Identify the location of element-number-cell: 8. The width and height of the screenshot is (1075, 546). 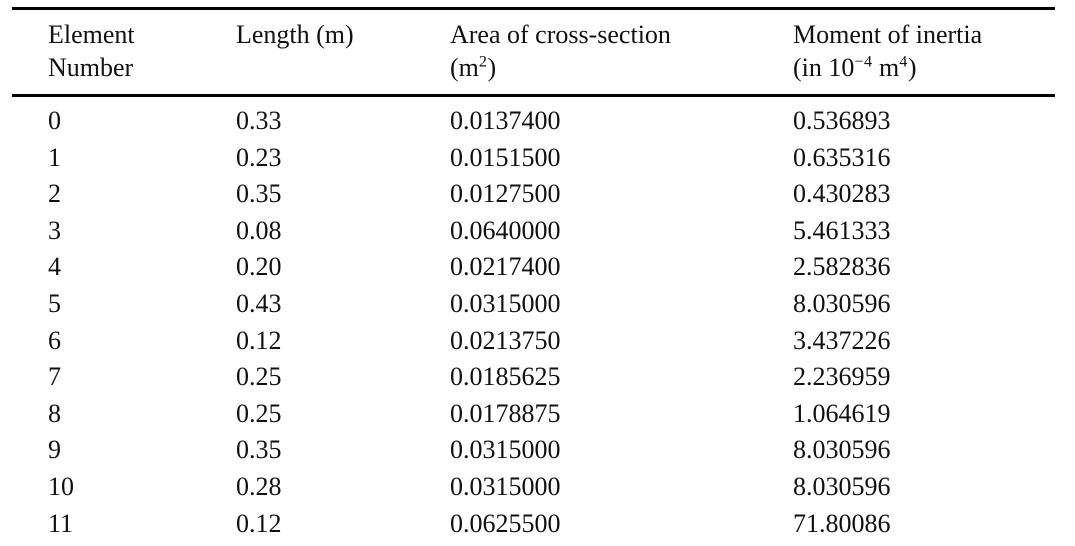
(54, 413).